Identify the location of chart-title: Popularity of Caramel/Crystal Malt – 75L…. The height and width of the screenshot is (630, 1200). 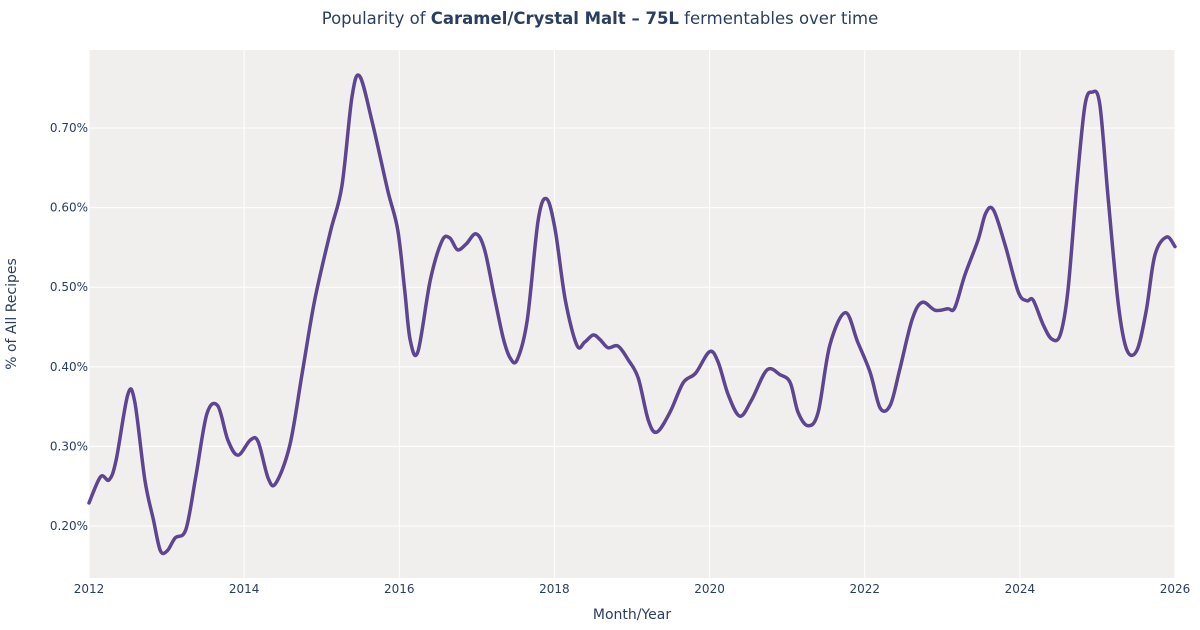
(600, 18).